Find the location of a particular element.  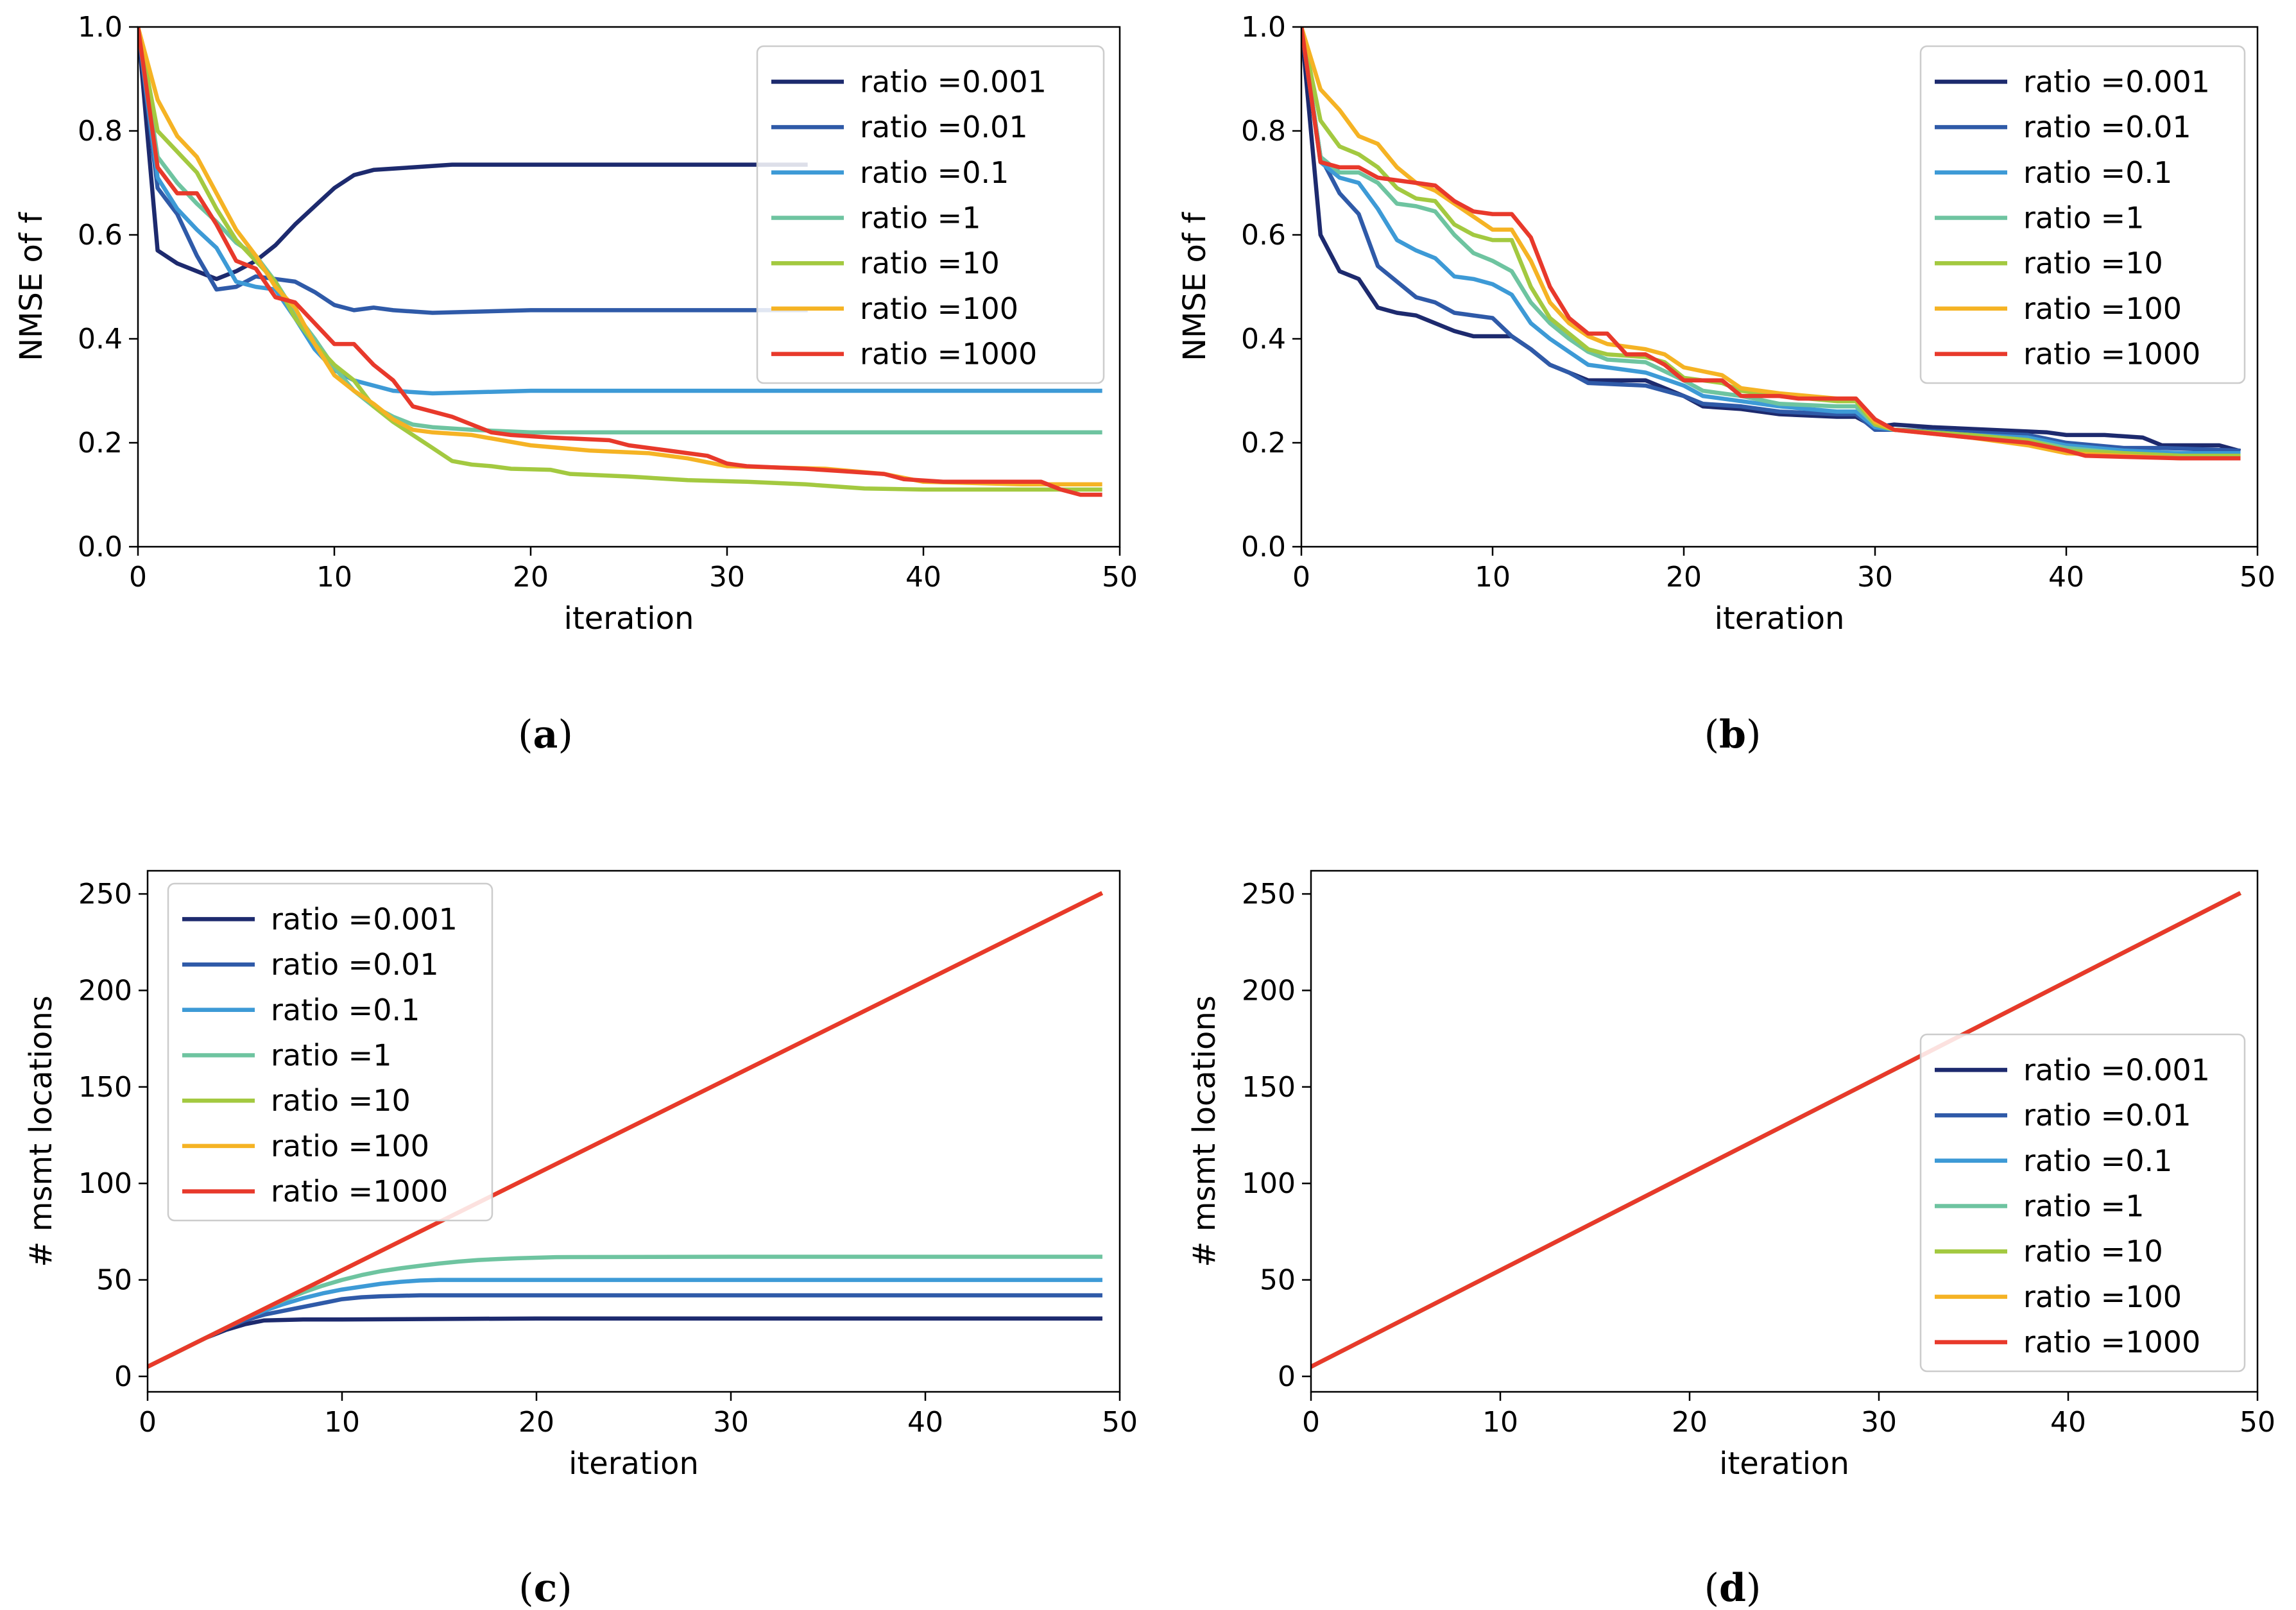

series-lines is located at coordinates (620, 262).